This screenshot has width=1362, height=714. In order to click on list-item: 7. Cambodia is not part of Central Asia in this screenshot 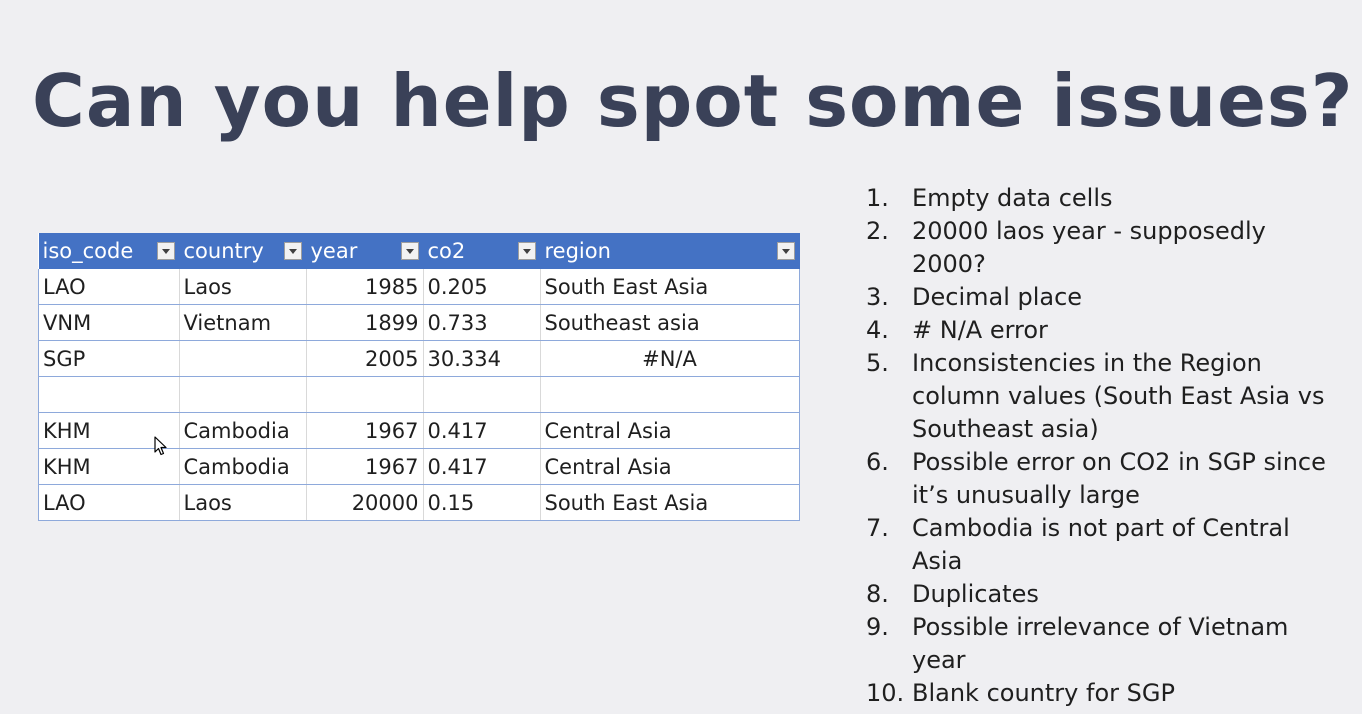, I will do `click(1084, 545)`.